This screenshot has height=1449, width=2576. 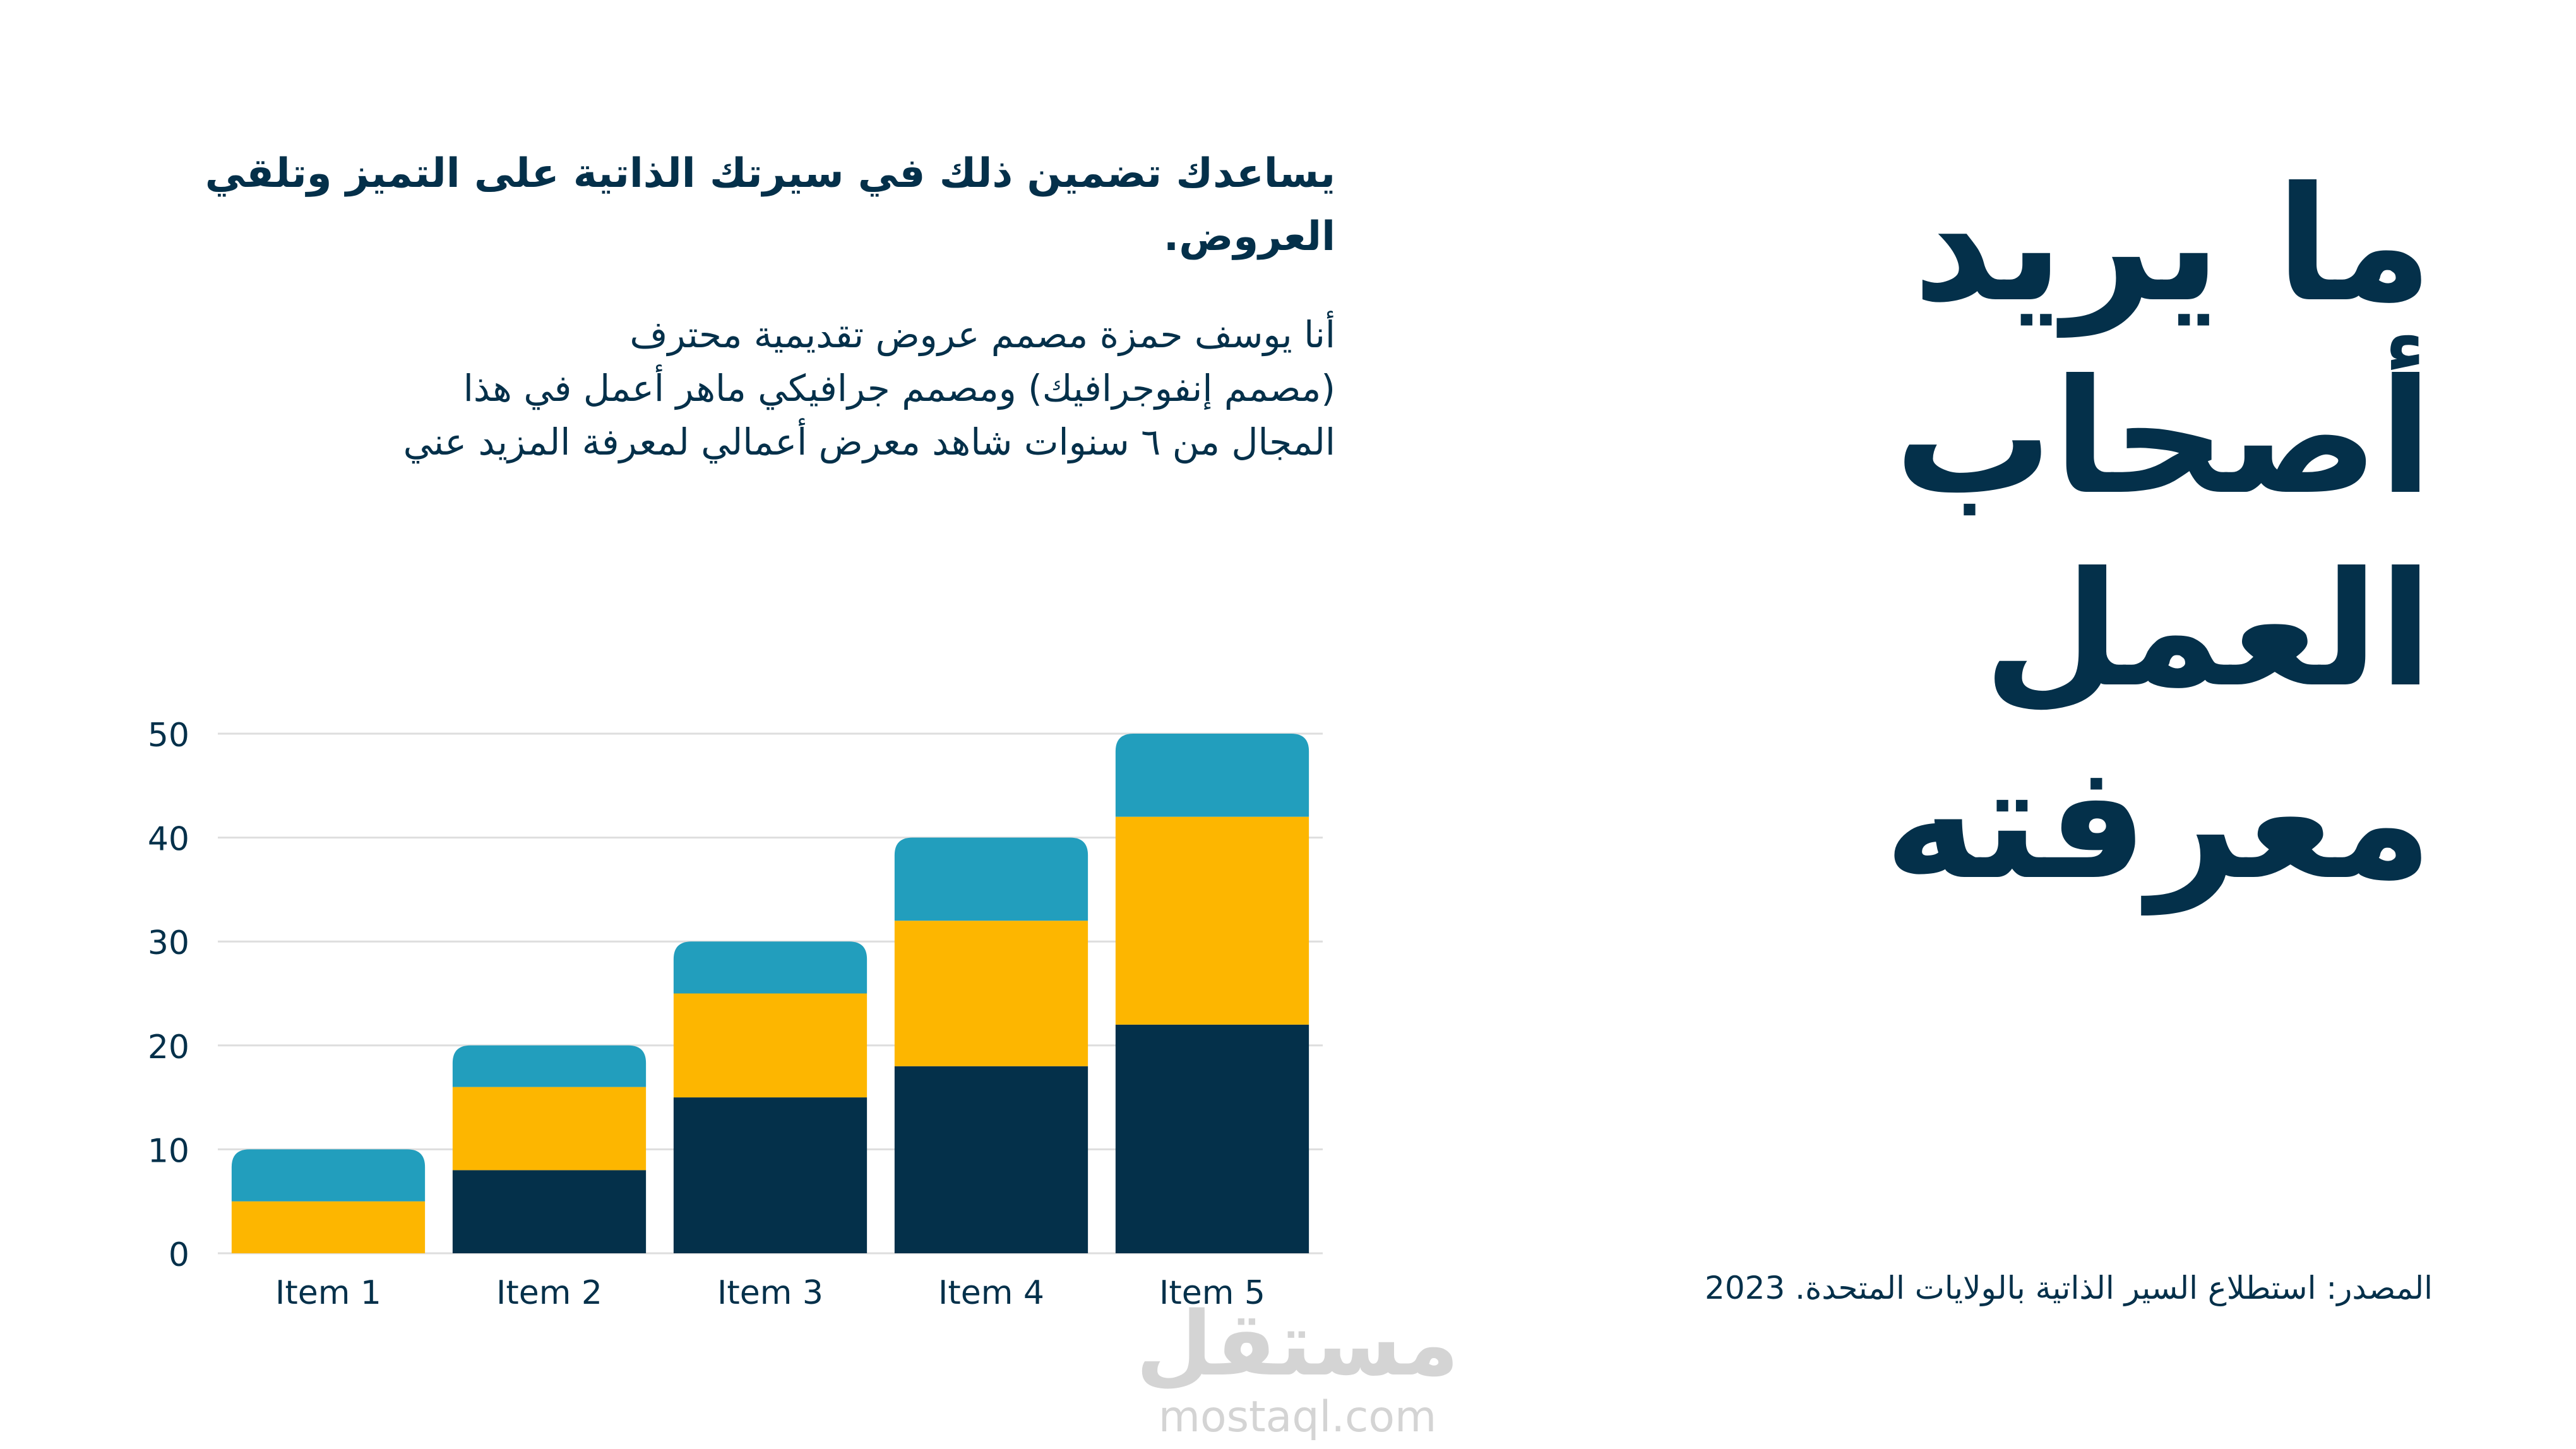 What do you see at coordinates (168, 1047) in the screenshot?
I see `y-tick-label: 20` at bounding box center [168, 1047].